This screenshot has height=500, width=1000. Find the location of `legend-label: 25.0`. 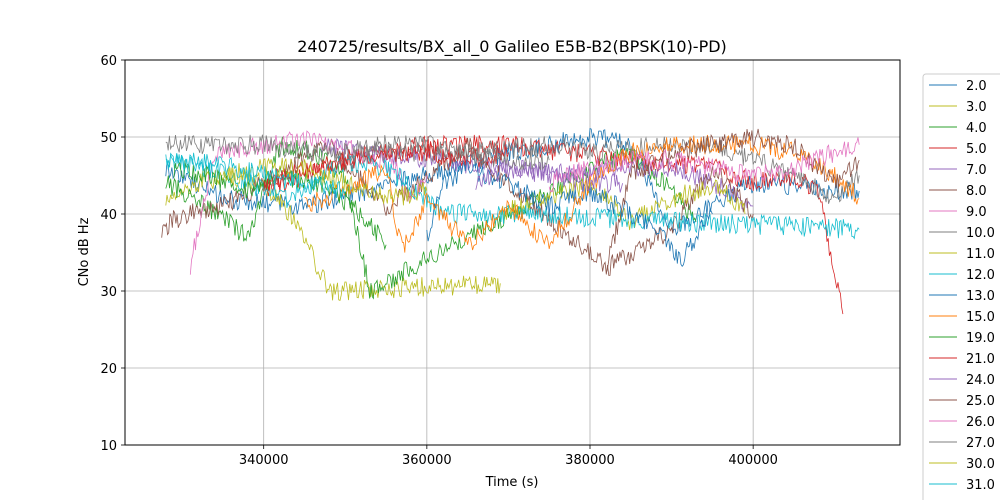

legend-label: 25.0 is located at coordinates (980, 401).